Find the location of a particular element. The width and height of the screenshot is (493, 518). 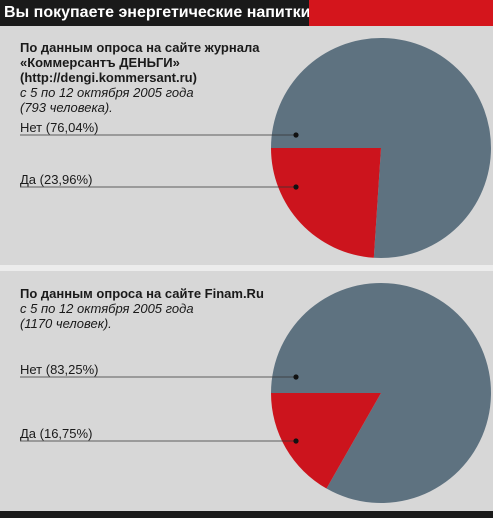

page-title: Вы покупаете энергетические напитки? is located at coordinates (162, 12).